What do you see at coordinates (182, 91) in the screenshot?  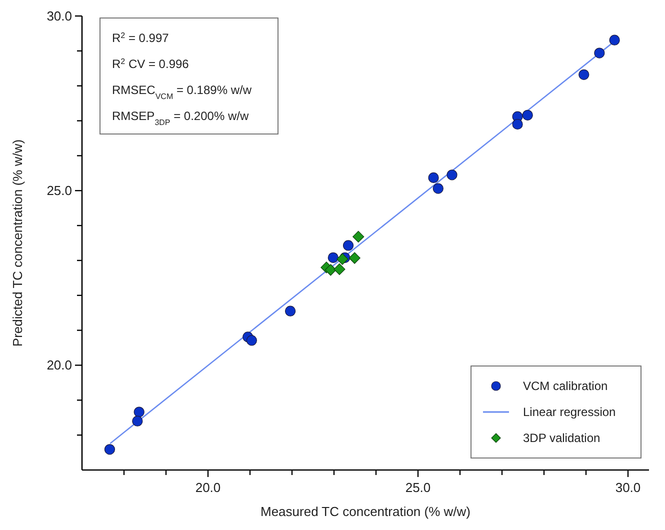 I see `annotation: RMSEC$_{VCM}$ = 0.189% w/w` at bounding box center [182, 91].